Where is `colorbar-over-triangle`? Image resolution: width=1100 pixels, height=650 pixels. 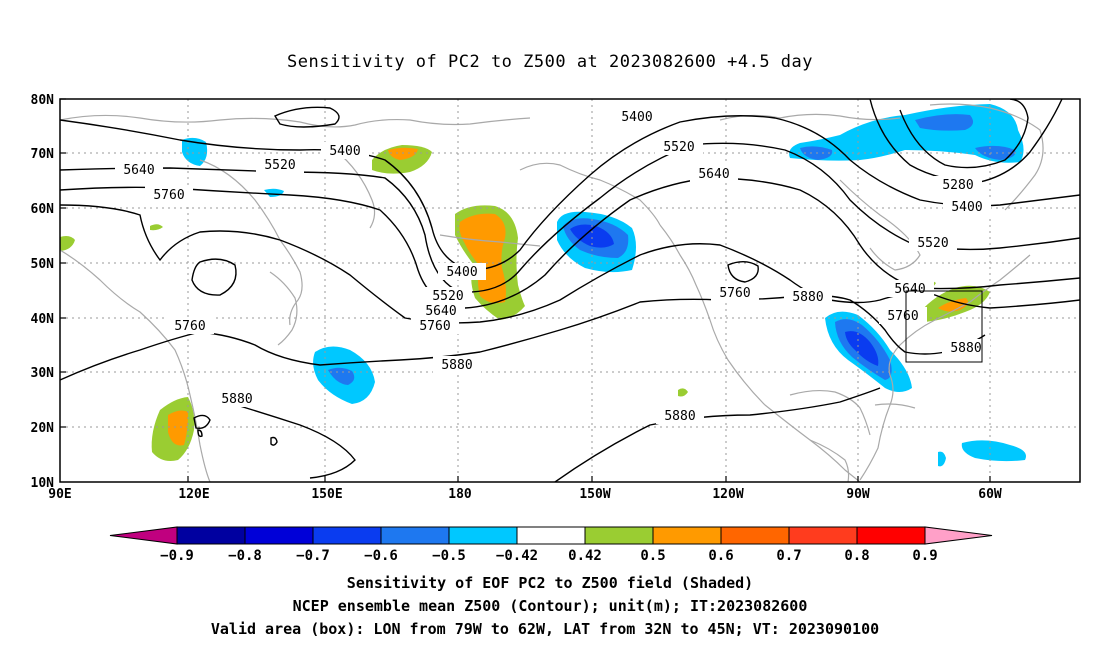 colorbar-over-triangle is located at coordinates (958, 535).